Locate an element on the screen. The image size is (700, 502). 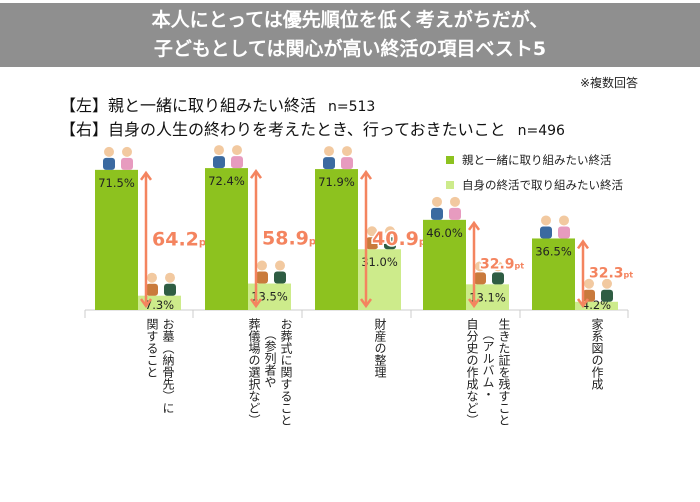
category-label-line: お葬式に関すること is located at coordinates (286, 372).